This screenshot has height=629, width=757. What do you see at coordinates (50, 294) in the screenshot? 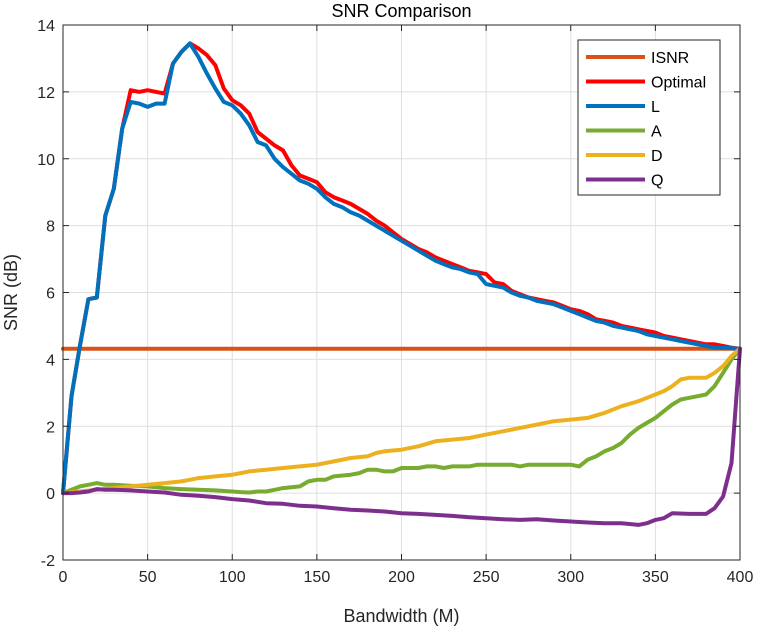
I see `y-tick-label: 6` at bounding box center [50, 294].